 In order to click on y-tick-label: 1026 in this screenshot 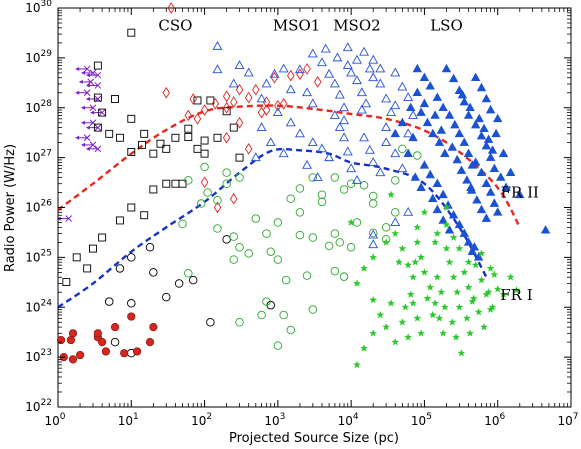, I will do `click(38, 207)`.